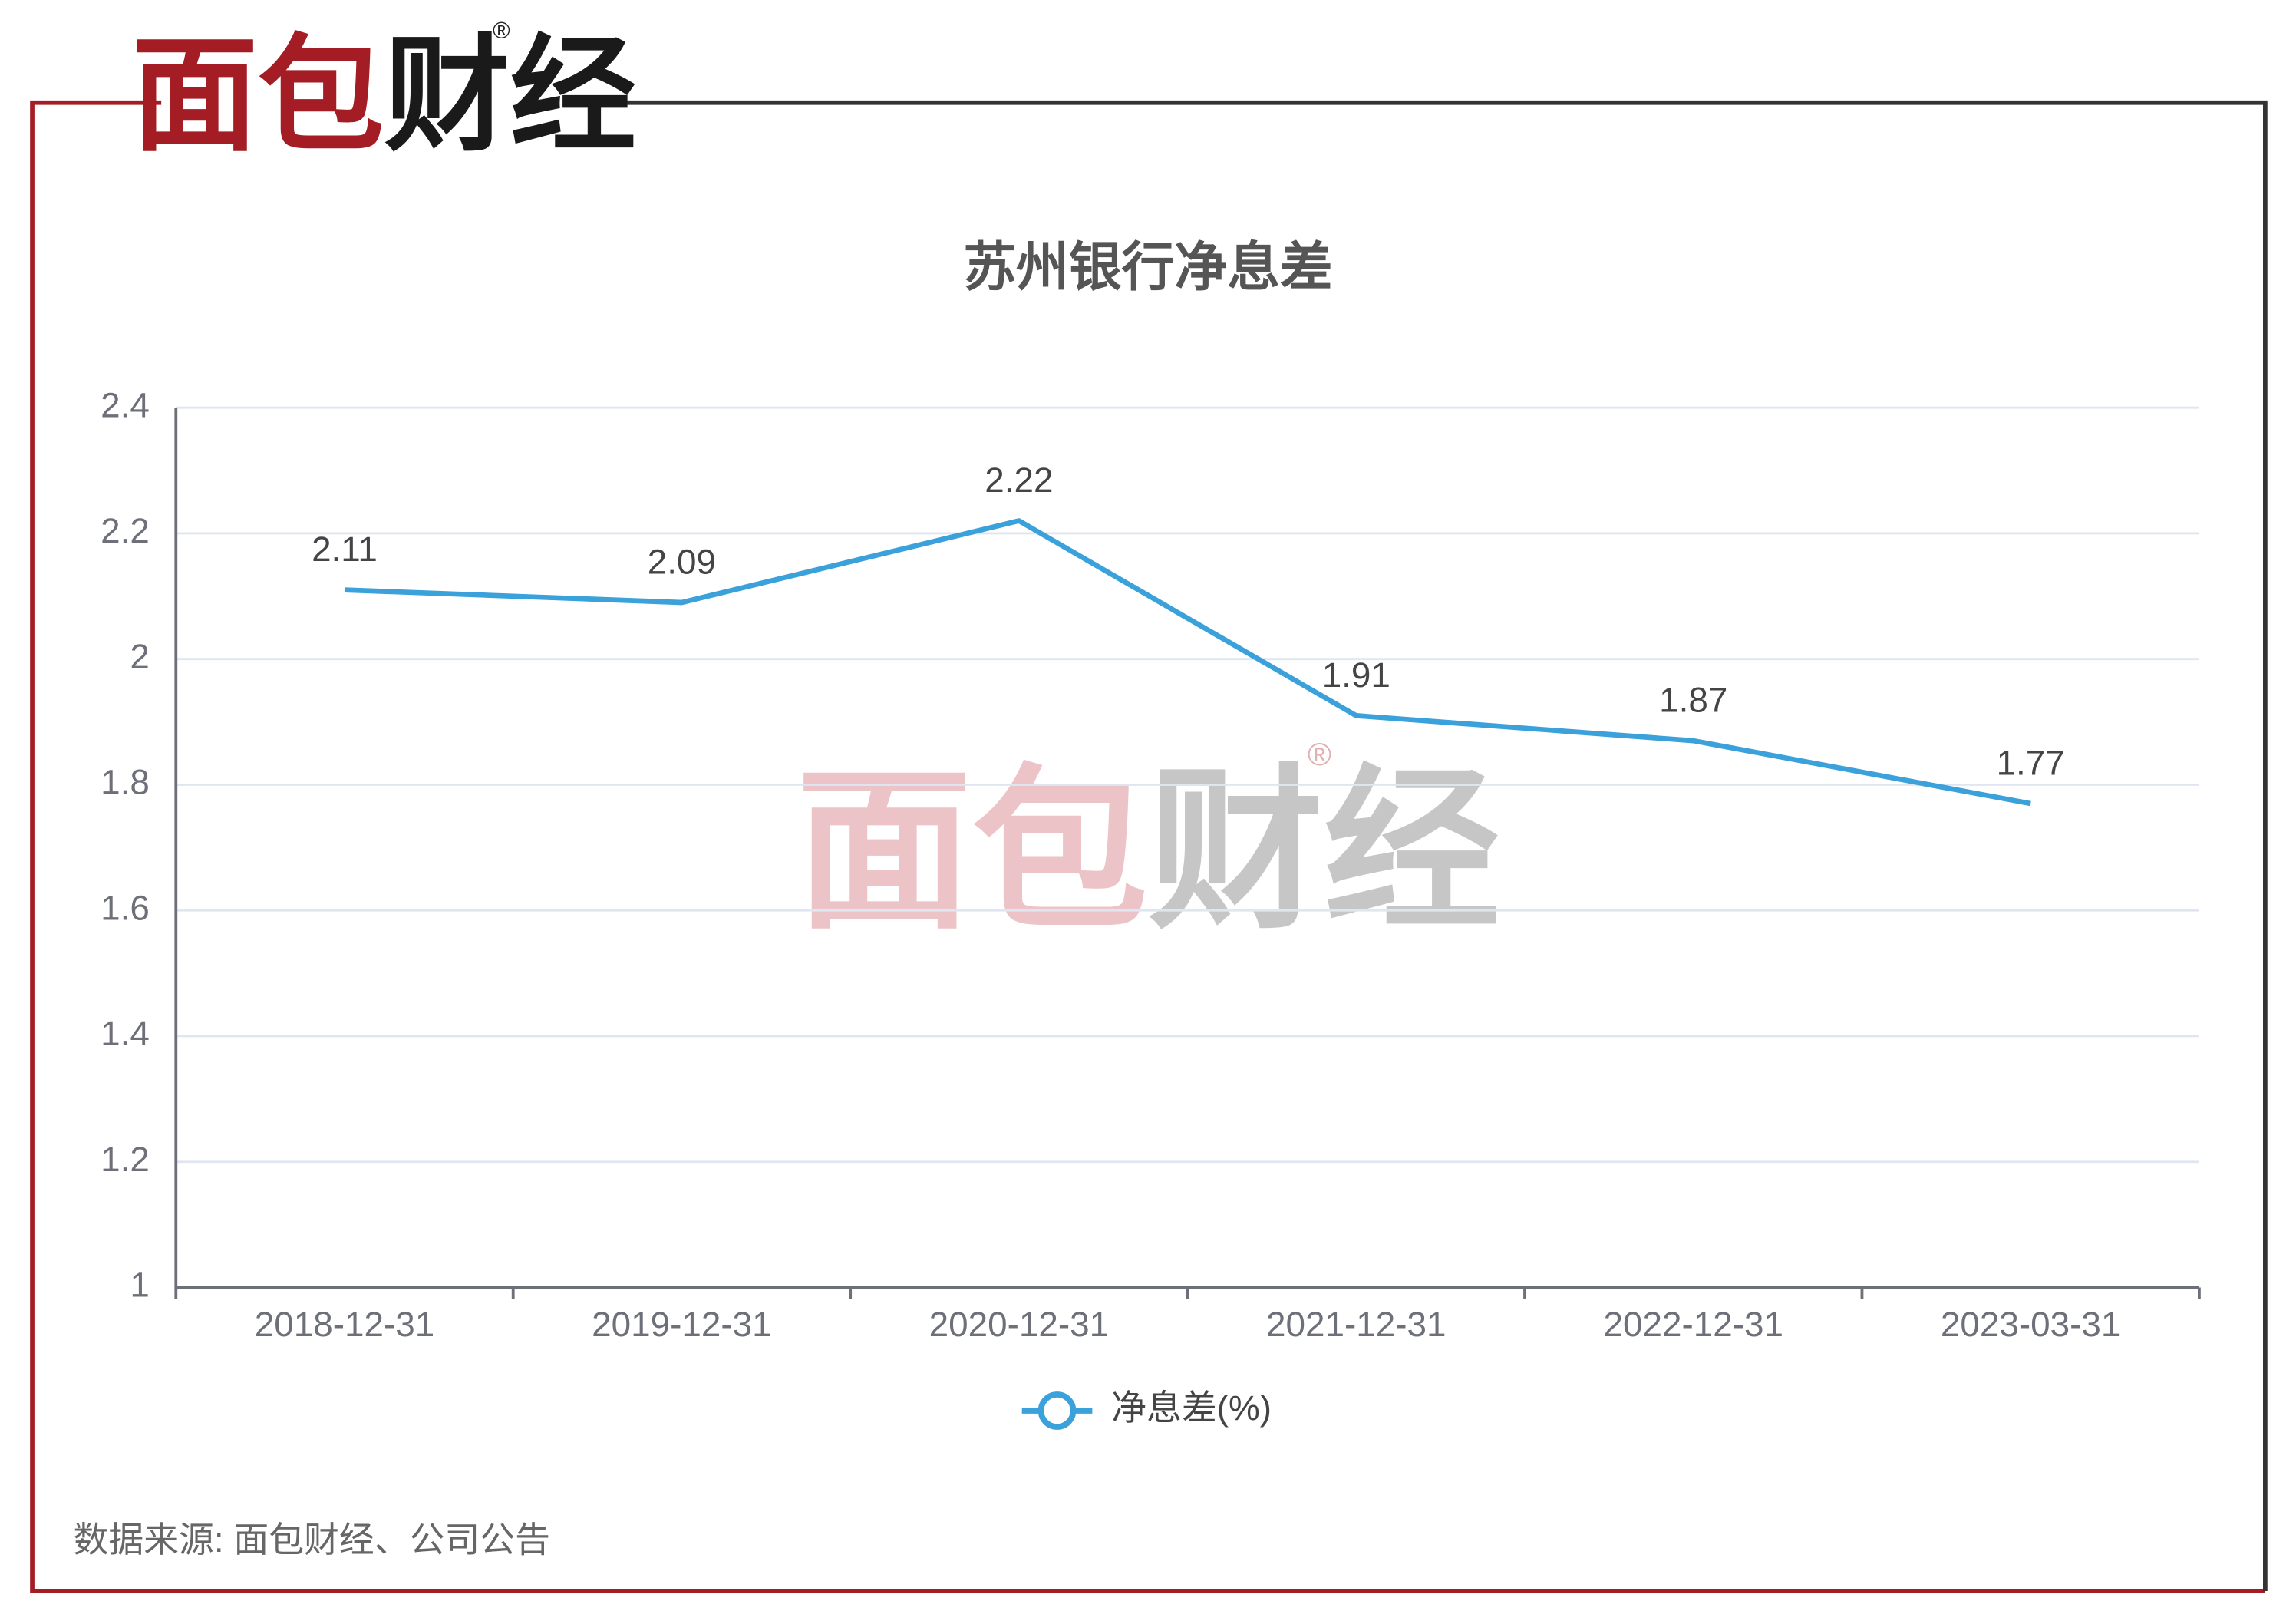  I want to click on y-tick-label: 1.8, so click(125, 782).